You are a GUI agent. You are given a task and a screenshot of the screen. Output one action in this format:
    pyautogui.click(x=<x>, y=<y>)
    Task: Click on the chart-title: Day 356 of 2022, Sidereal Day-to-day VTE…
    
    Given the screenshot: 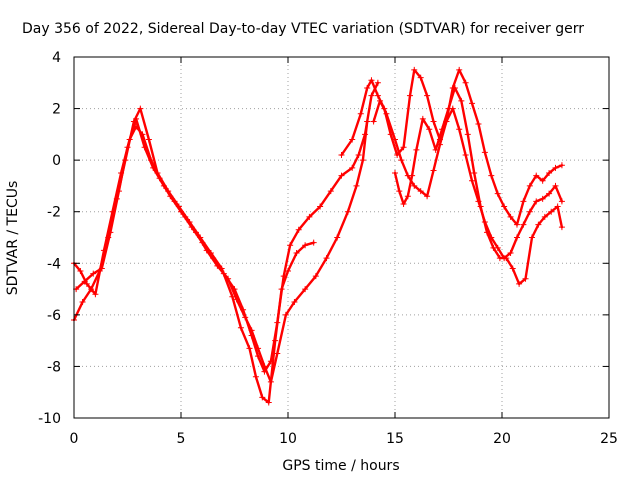 What is the action you would take?
    pyautogui.click(x=303, y=29)
    